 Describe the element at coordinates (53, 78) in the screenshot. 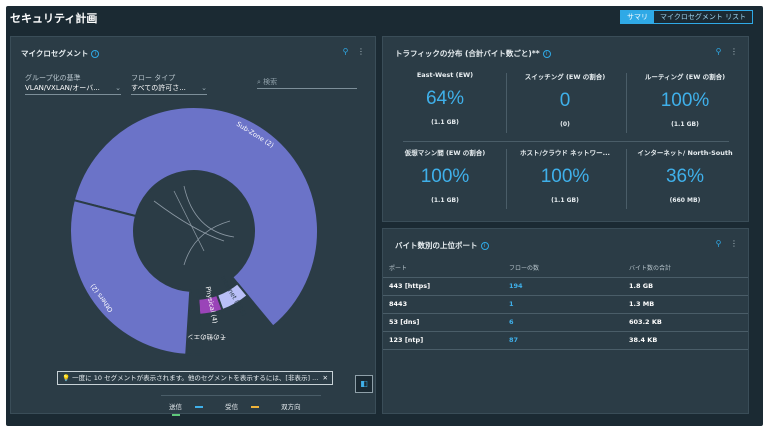

I see `group-by-label: グループ化の基準` at that location.